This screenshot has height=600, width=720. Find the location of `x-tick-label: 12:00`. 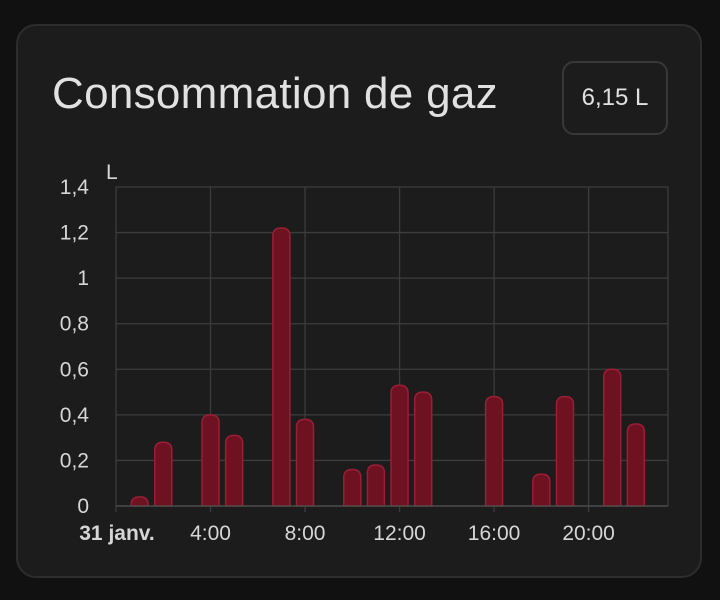

x-tick-label: 12:00 is located at coordinates (399, 533).